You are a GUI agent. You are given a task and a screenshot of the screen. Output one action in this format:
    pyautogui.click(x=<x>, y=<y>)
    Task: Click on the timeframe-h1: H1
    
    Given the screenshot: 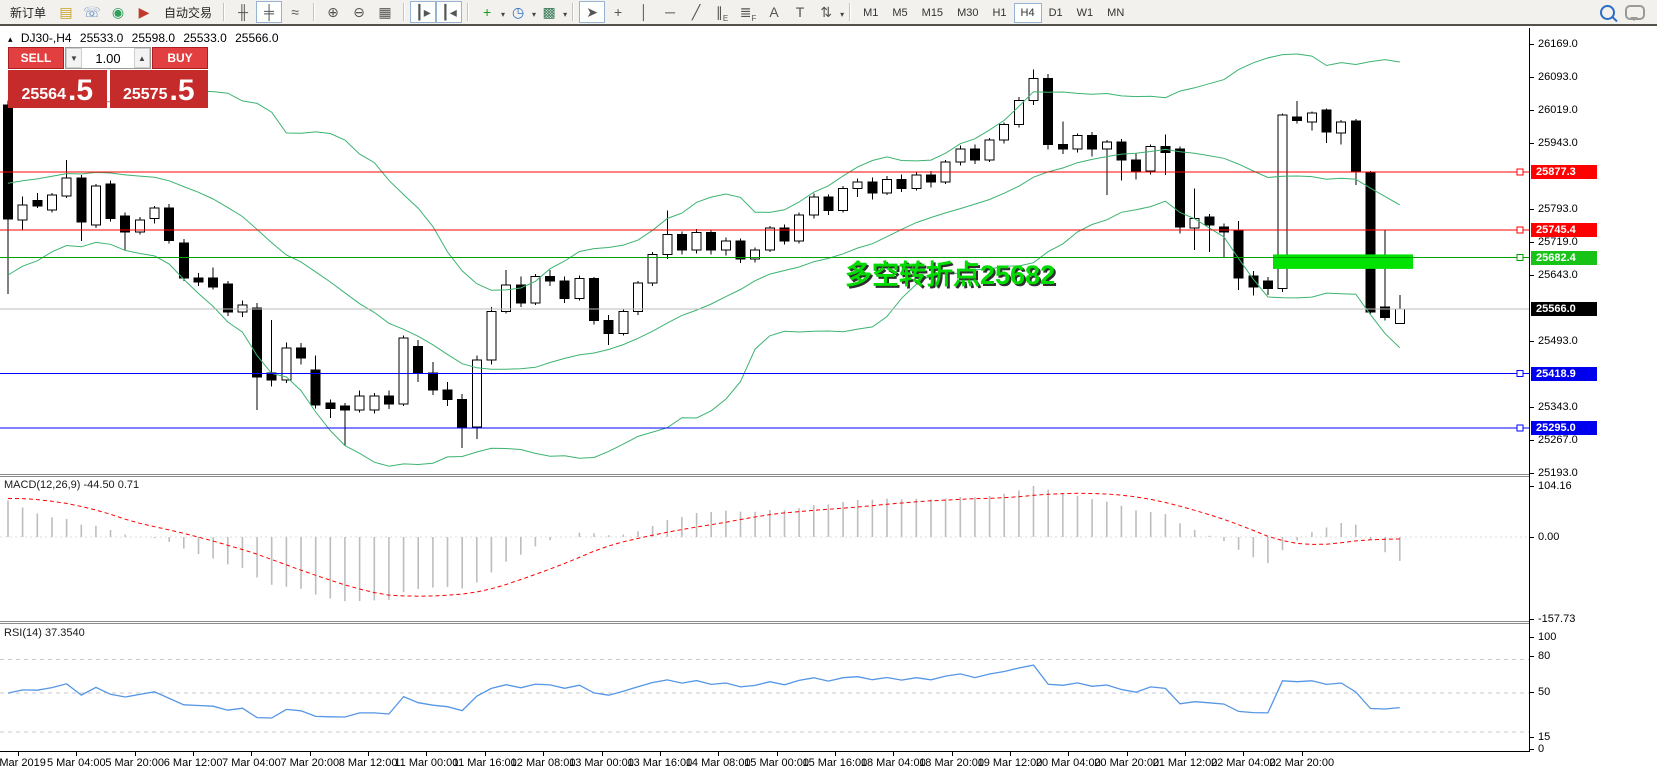 What is the action you would take?
    pyautogui.click(x=999, y=13)
    